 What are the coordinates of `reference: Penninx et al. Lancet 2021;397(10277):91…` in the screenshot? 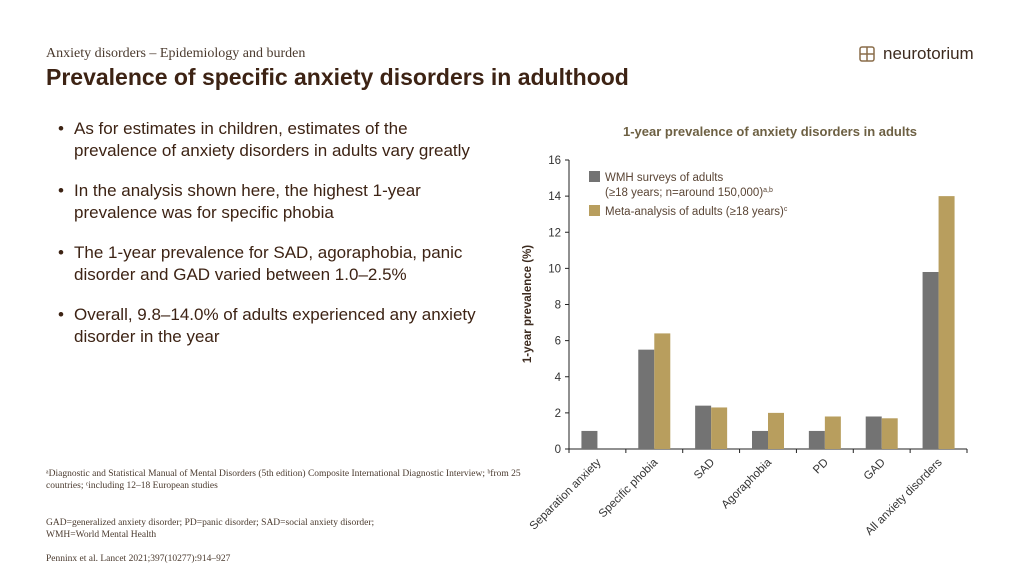 It's located at (138, 559).